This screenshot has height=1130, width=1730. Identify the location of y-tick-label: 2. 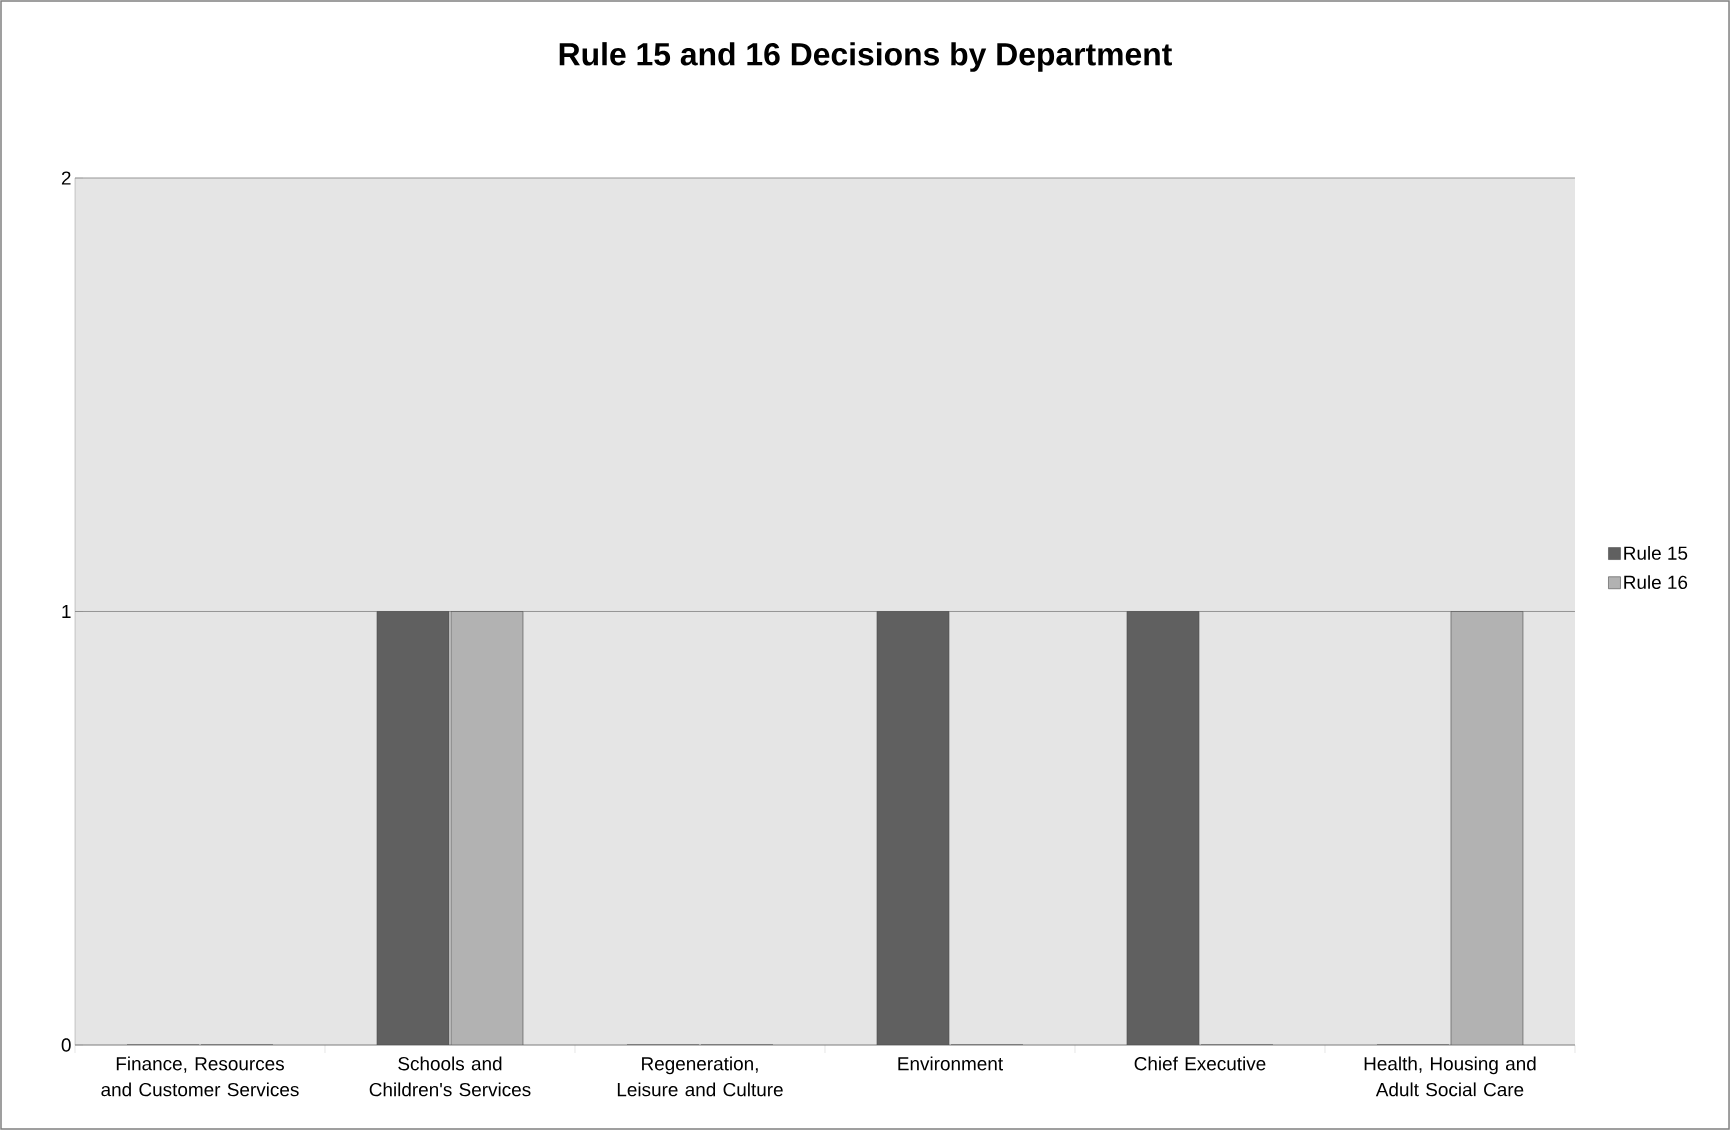
(66, 178).